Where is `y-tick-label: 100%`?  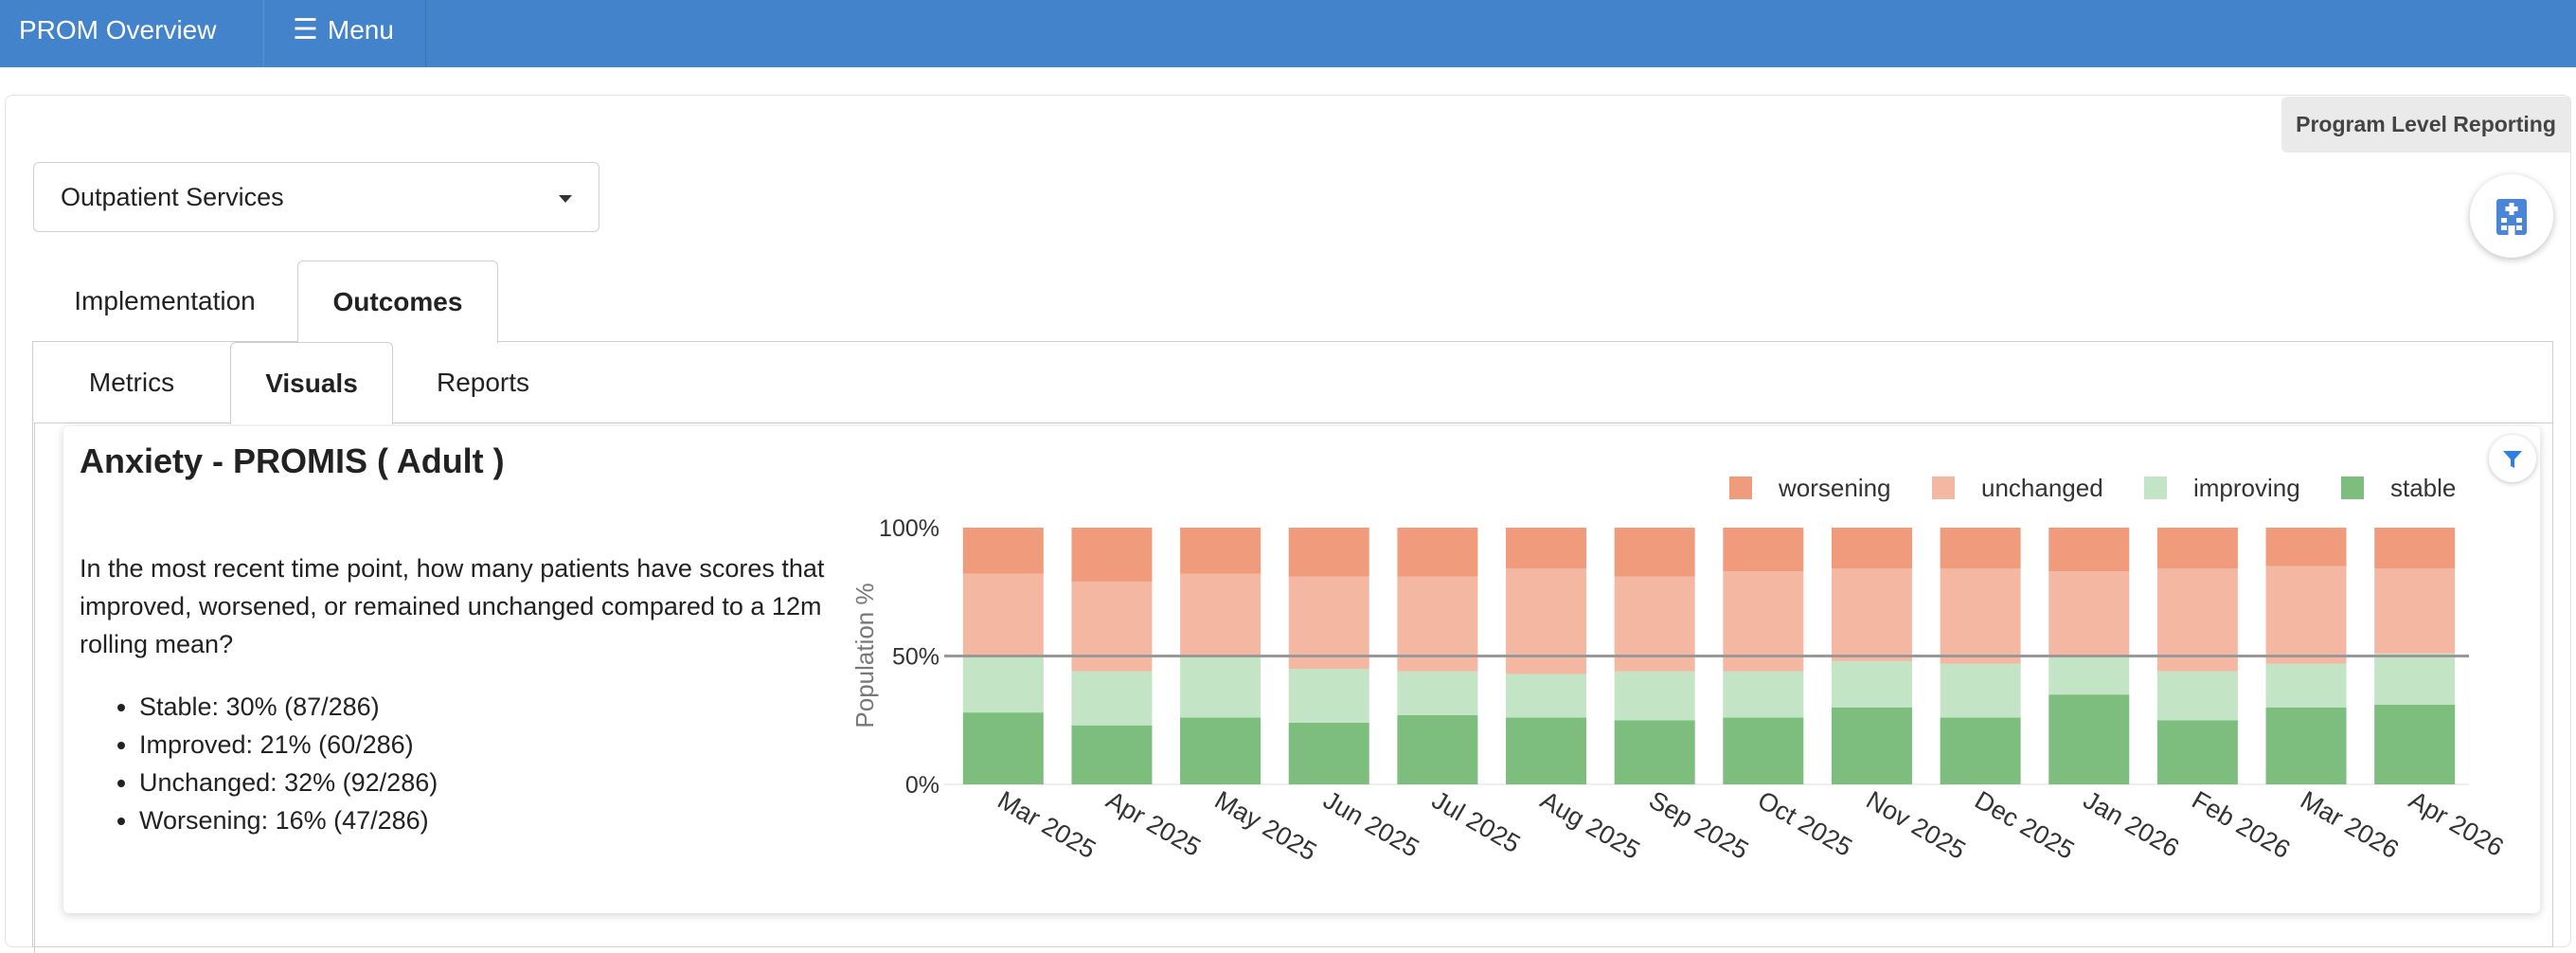 y-tick-label: 100% is located at coordinates (909, 528).